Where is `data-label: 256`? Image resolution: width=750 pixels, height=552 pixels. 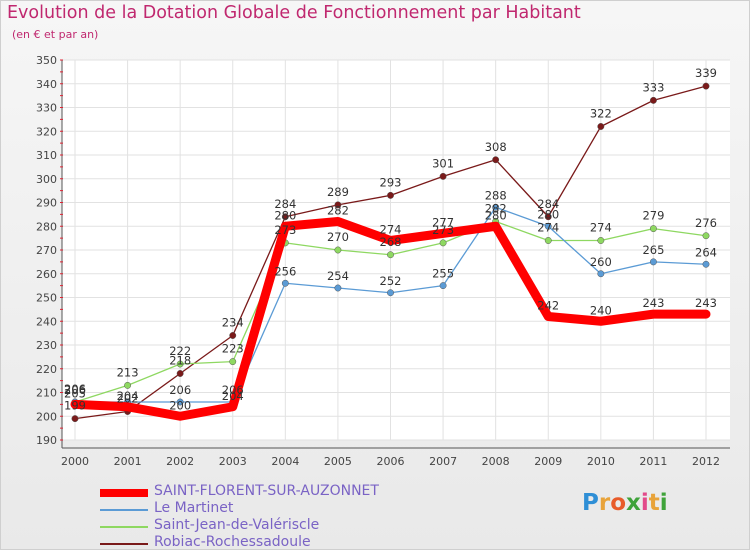
data-label: 256 is located at coordinates (285, 271).